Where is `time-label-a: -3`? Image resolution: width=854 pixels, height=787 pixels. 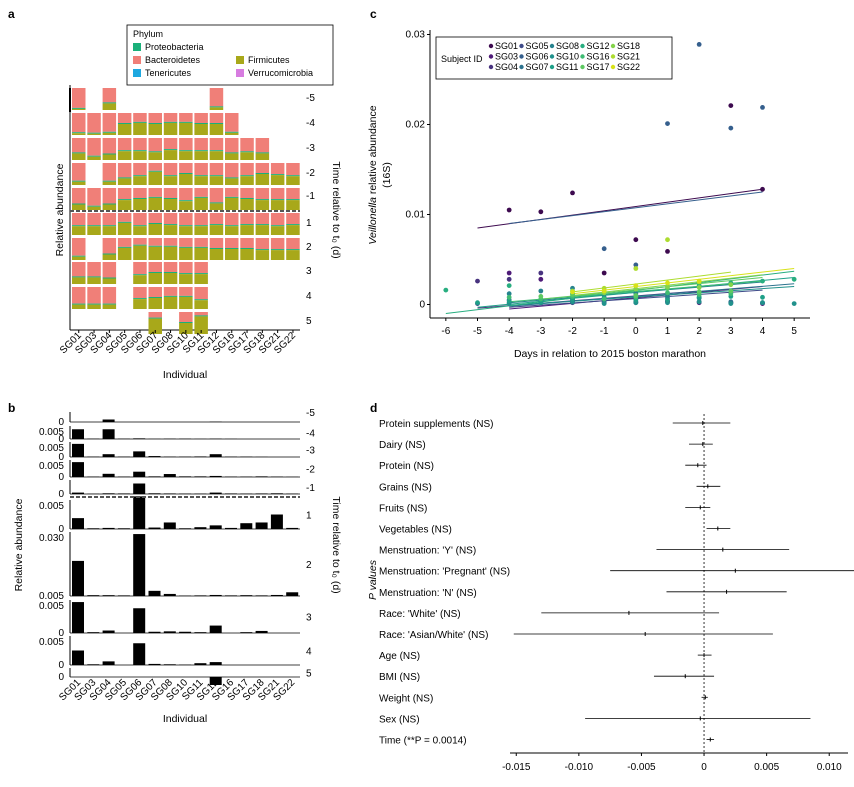 time-label-a: -3 is located at coordinates (310, 148).